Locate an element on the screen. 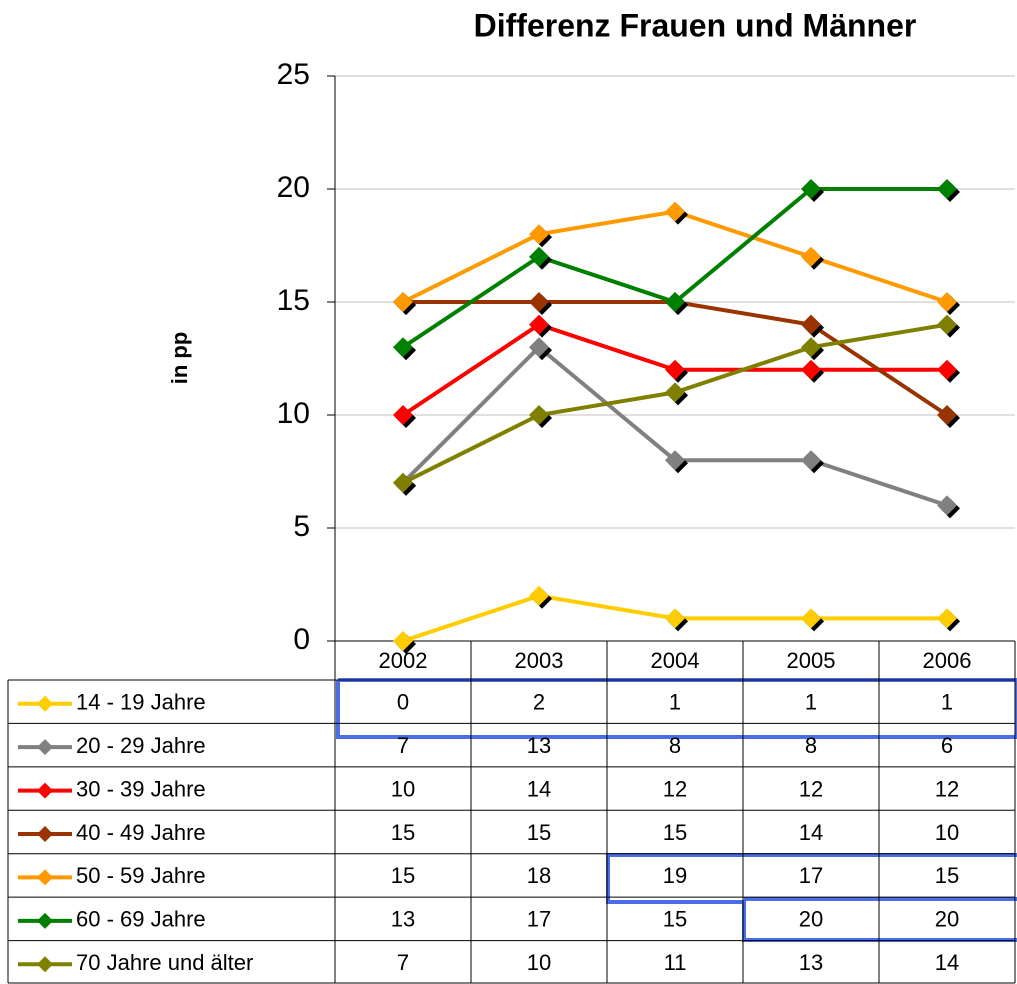 The image size is (1017, 984). table-value: 2 is located at coordinates (539, 702).